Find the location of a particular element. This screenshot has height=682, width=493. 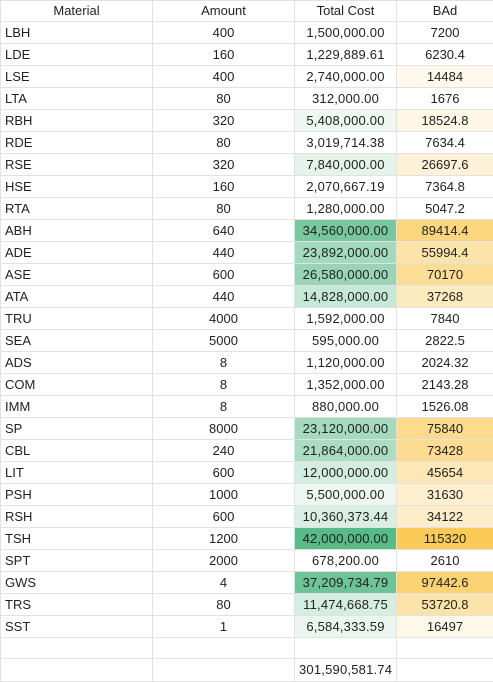

material-cell: ADS is located at coordinates (77, 363).